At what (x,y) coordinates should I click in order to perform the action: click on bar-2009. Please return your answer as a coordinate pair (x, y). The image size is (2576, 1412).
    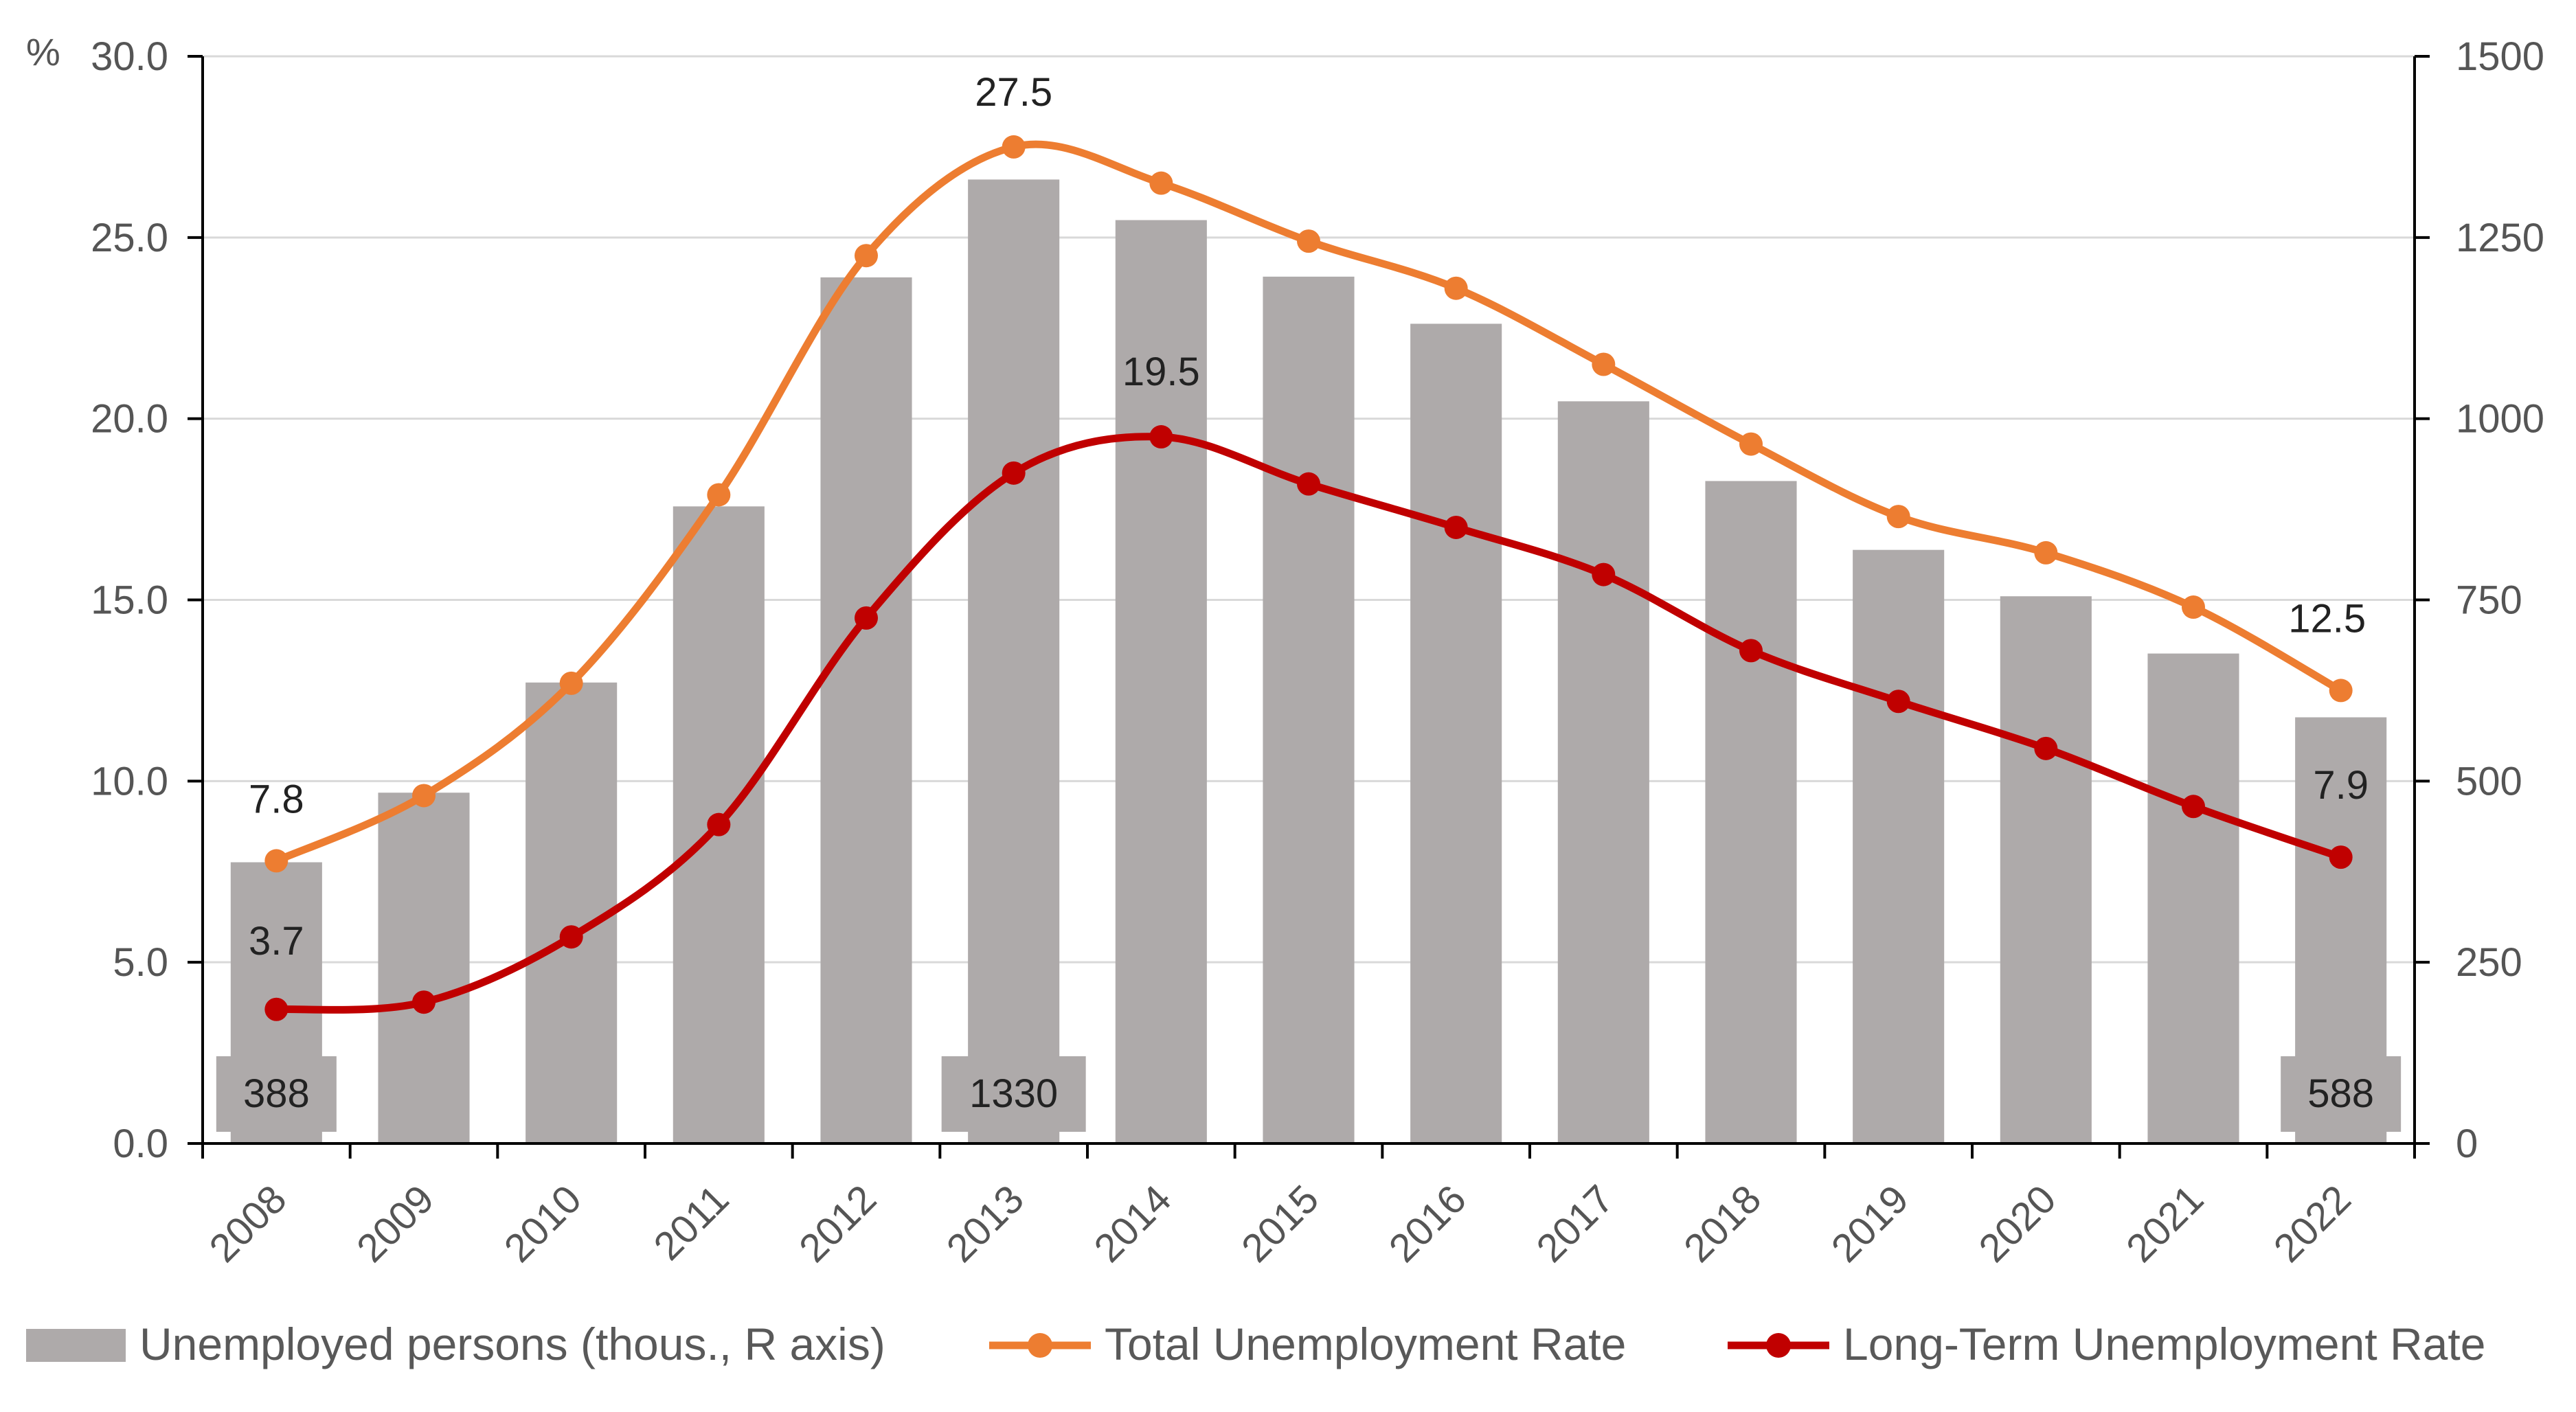
    Looking at the image, I should click on (424, 968).